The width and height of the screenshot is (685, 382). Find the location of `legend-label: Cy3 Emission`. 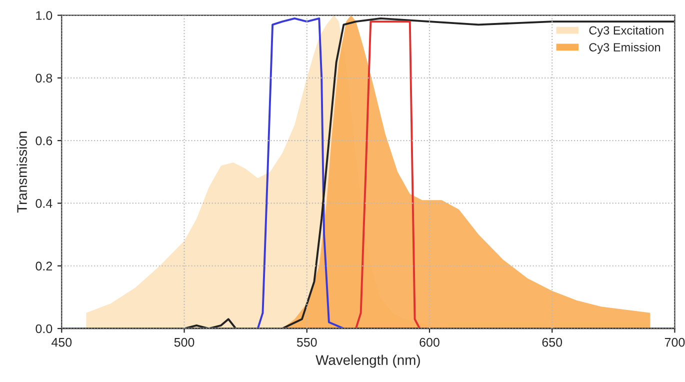

legend-label: Cy3 Emission is located at coordinates (624, 48).